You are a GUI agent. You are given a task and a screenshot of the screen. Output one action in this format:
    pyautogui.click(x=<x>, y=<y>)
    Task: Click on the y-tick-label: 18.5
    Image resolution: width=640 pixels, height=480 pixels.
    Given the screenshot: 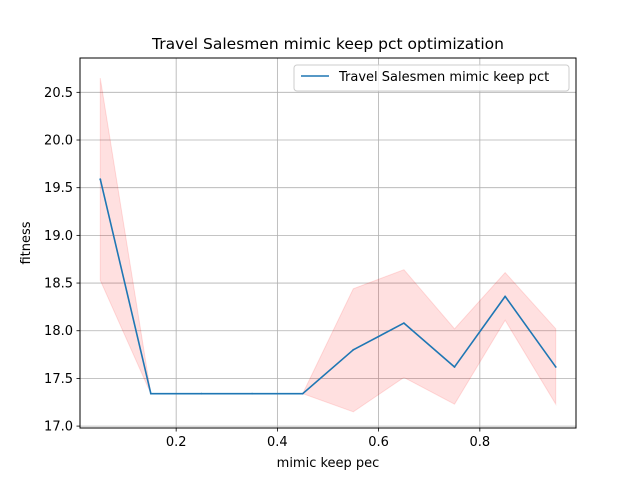 What is the action you would take?
    pyautogui.click(x=58, y=284)
    